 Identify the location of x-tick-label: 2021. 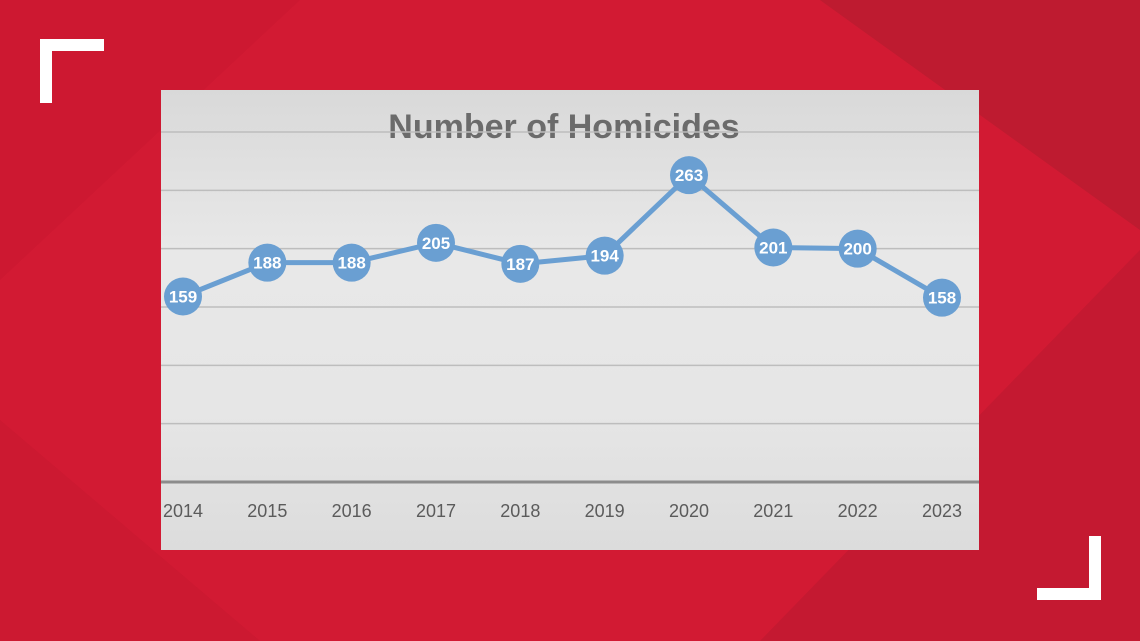
(773, 511).